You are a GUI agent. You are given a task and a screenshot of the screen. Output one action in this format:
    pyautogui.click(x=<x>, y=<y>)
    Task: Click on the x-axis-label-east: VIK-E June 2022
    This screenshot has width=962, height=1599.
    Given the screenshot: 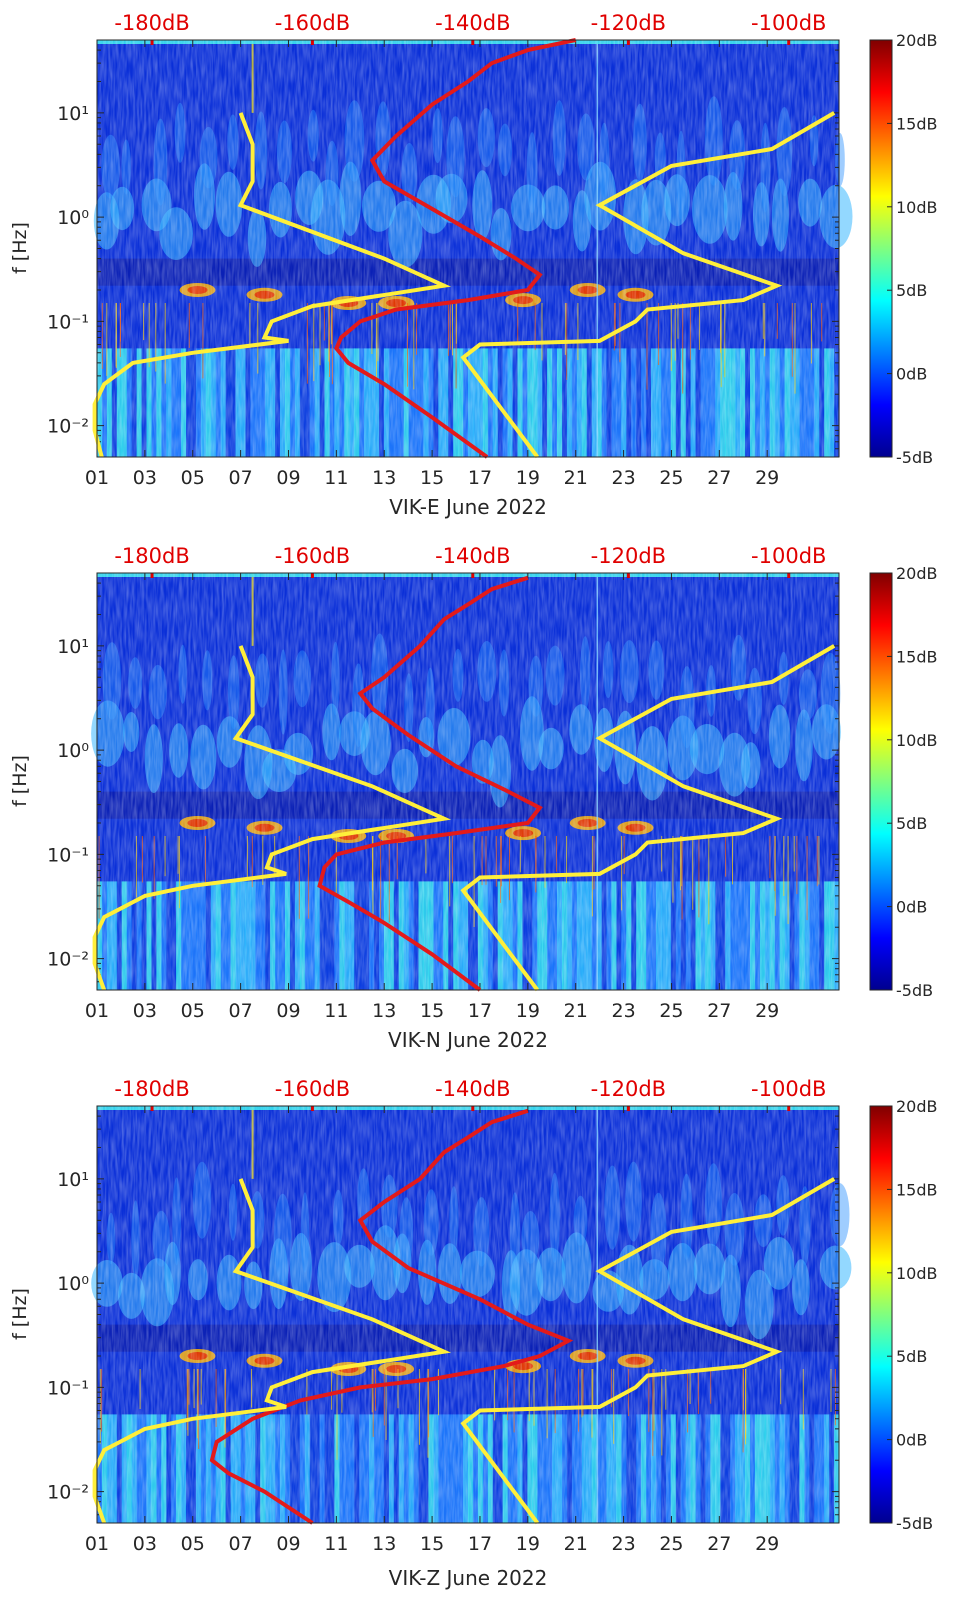 What is the action you would take?
    pyautogui.click(x=468, y=507)
    